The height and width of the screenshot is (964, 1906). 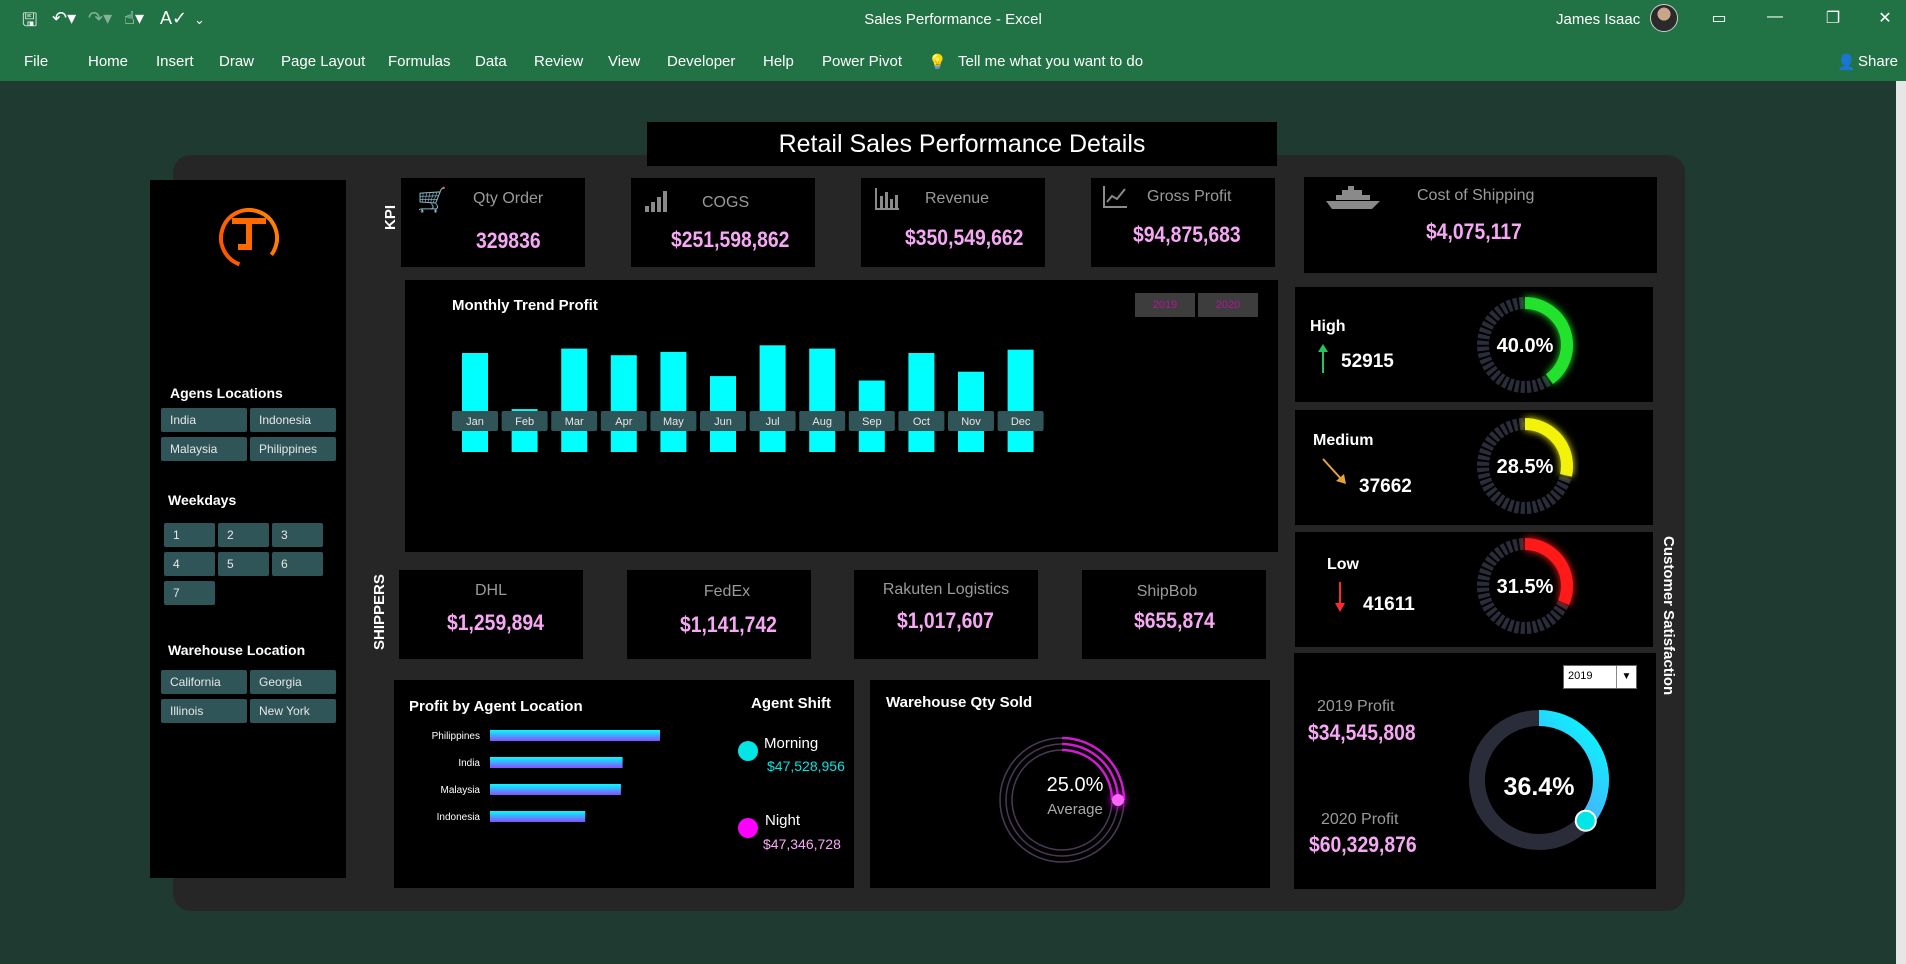 What do you see at coordinates (726, 202) in the screenshot?
I see `kpi-label-cogs: COGS` at bounding box center [726, 202].